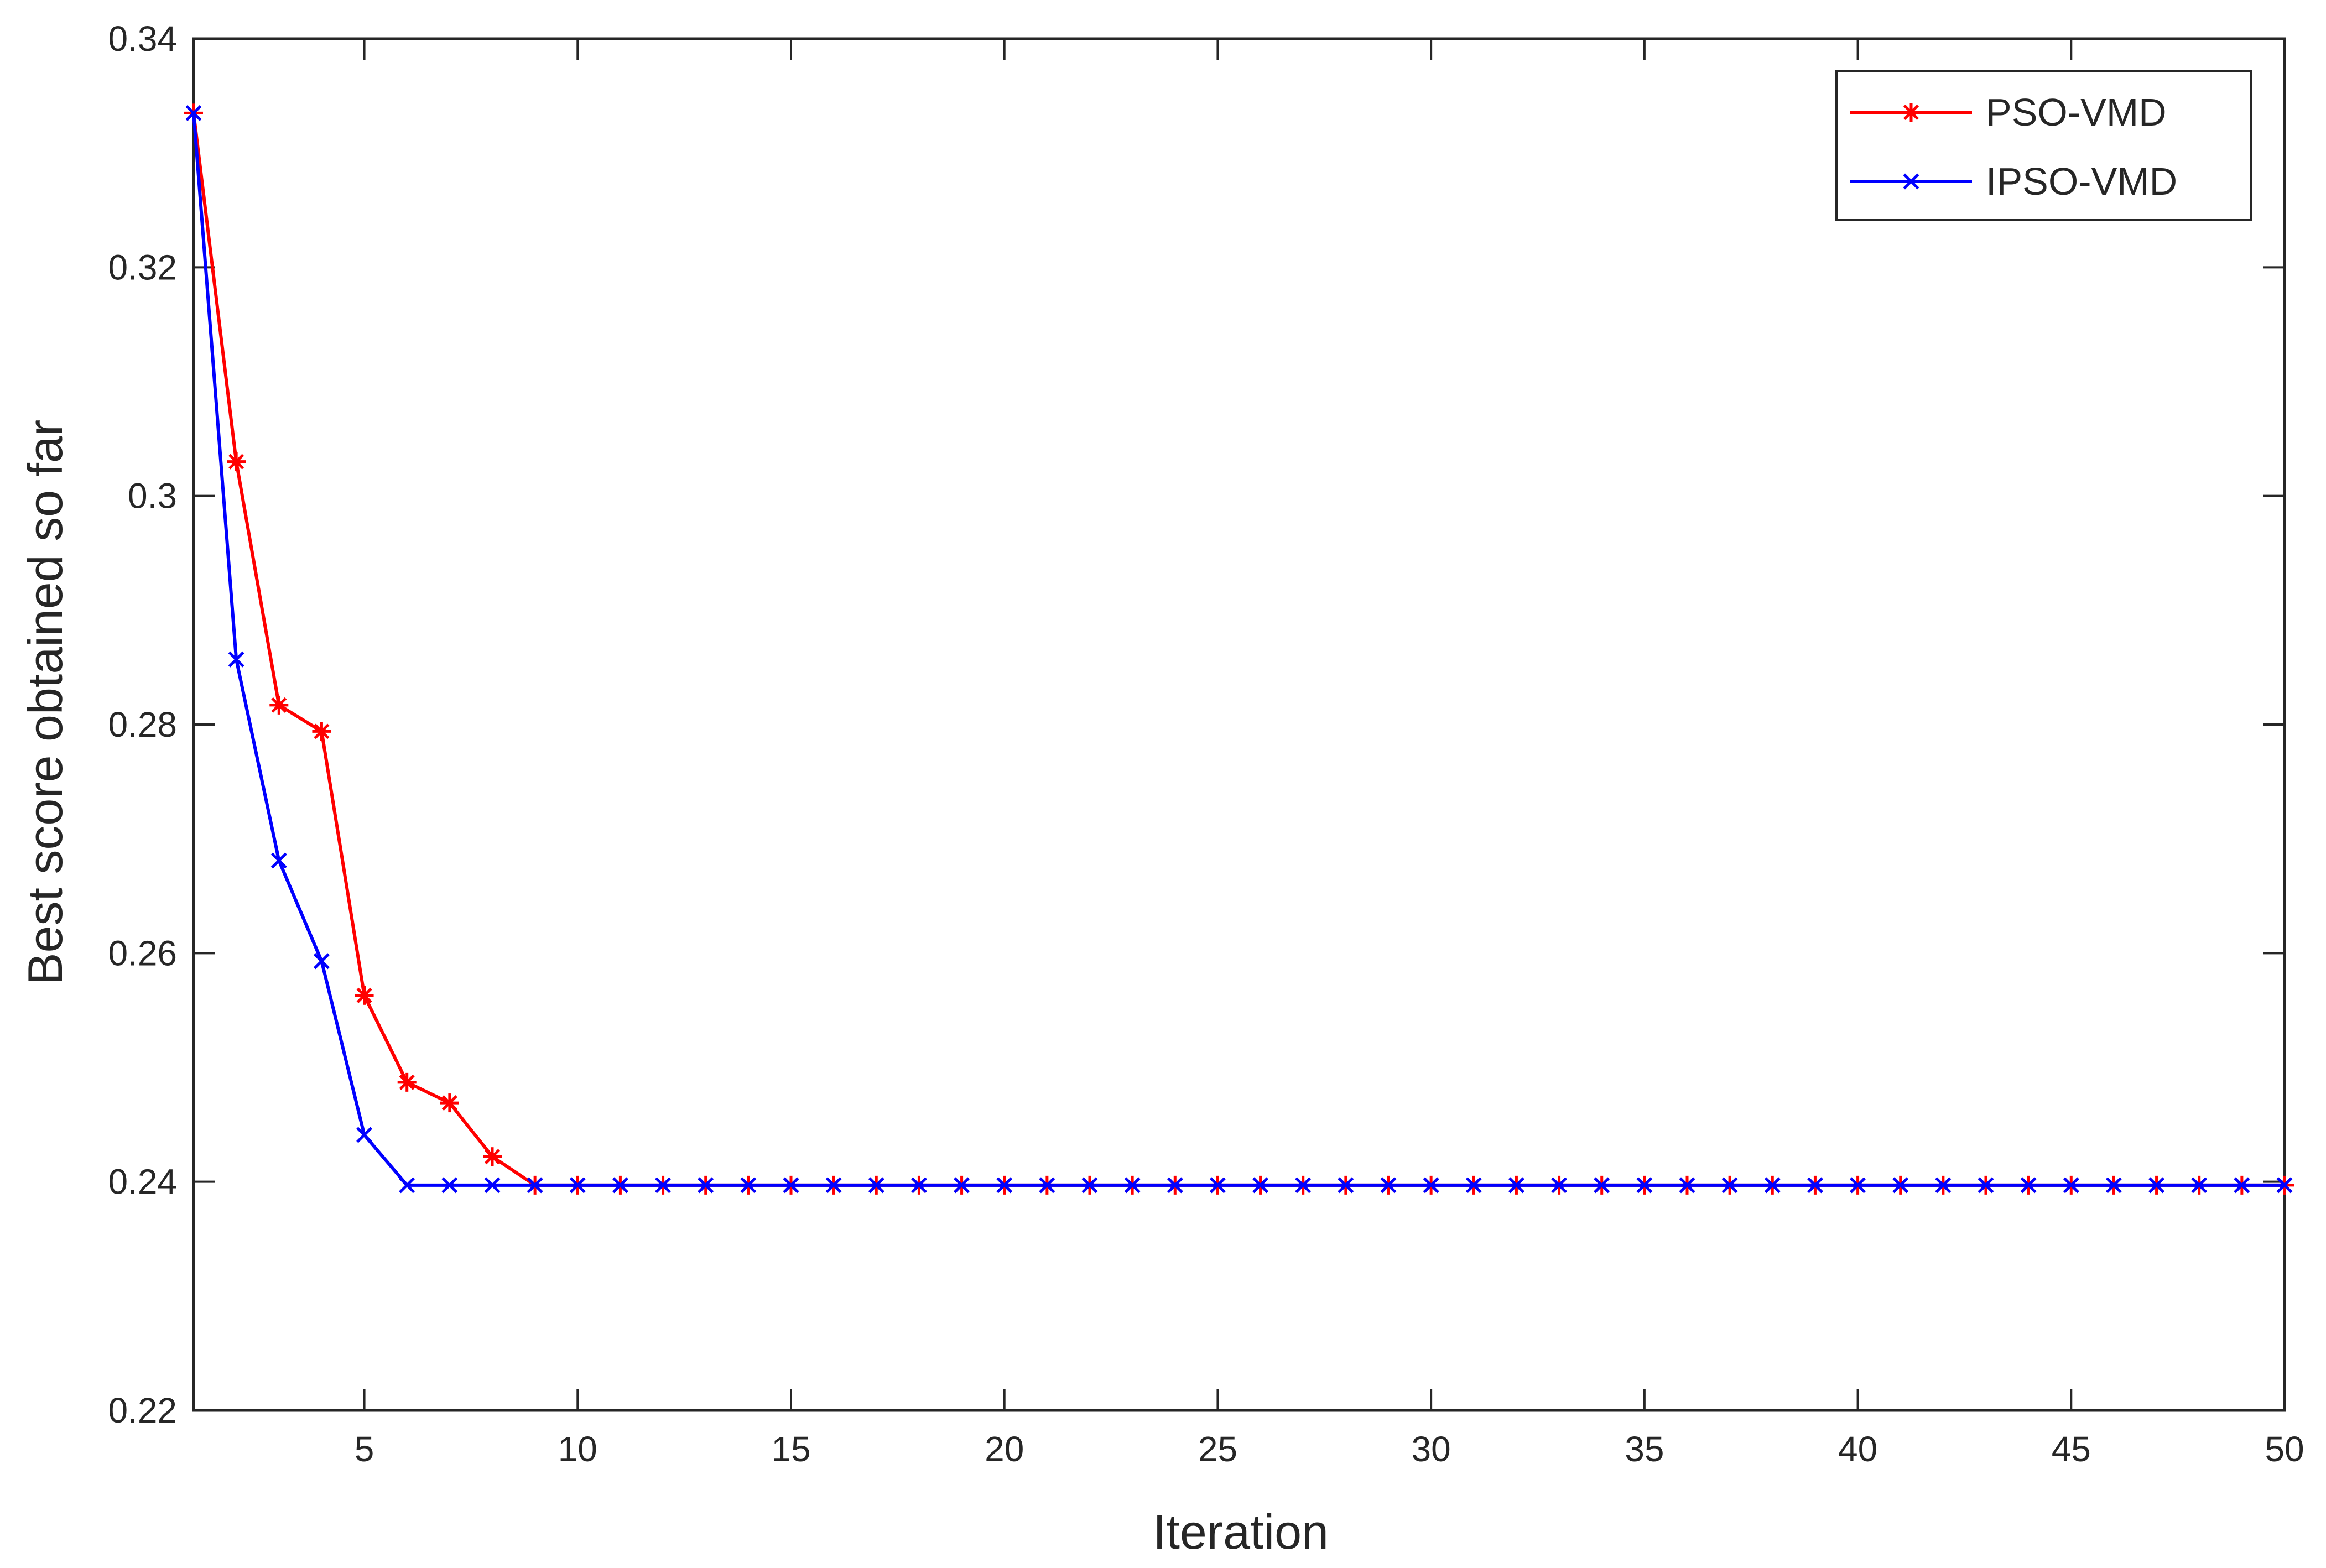  Describe the element at coordinates (1005, 1449) in the screenshot. I see `x-tick-label: 20` at that location.